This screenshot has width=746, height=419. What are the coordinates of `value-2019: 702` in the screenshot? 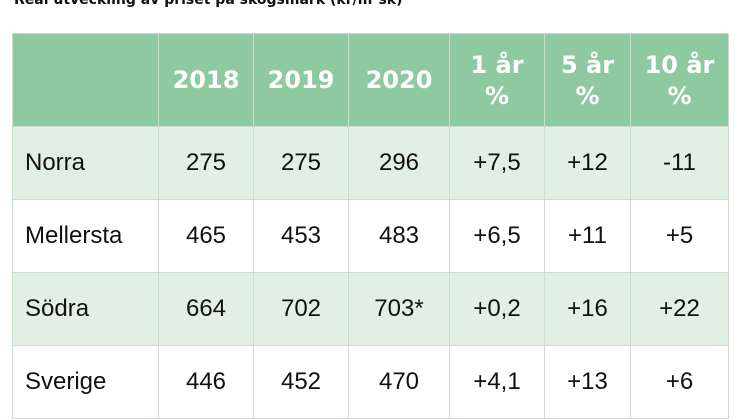 It's located at (301, 309).